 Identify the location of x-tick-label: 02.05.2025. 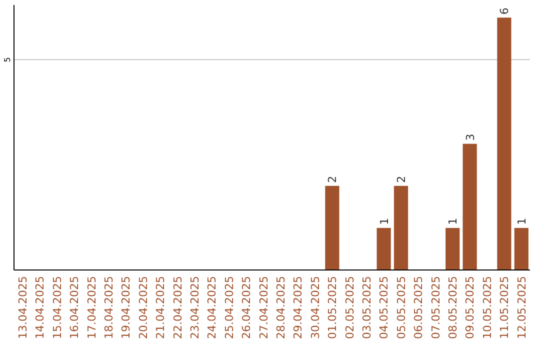
(349, 307).